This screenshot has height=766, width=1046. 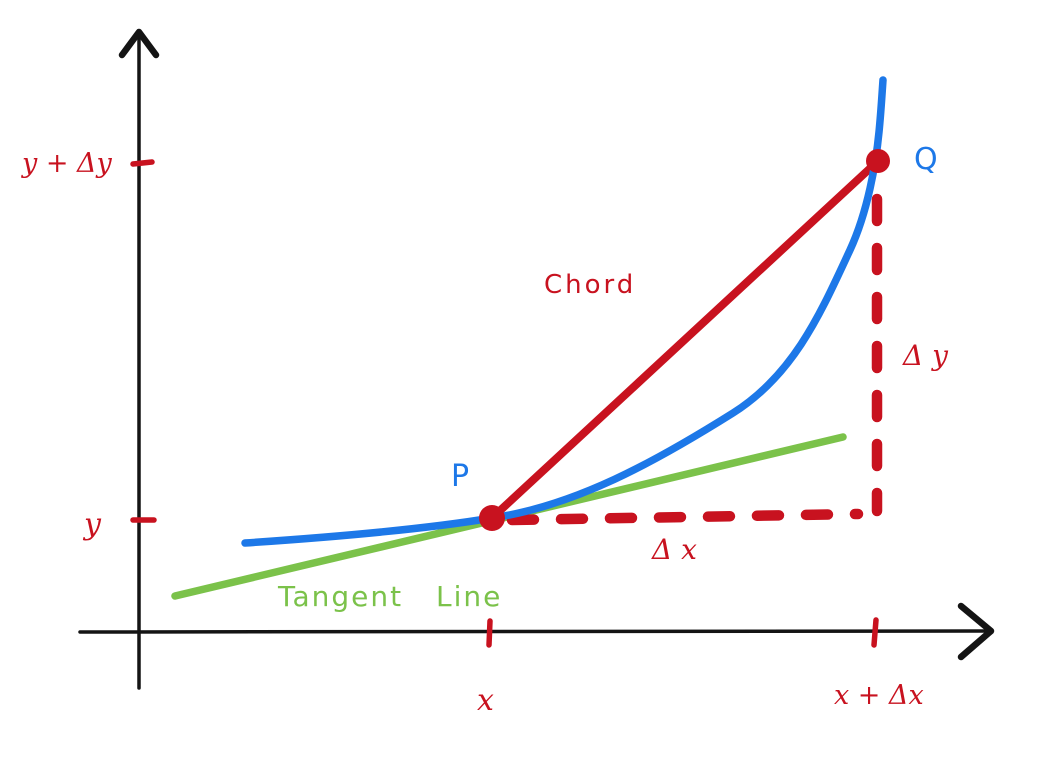 I want to click on y-axis-arrowhead-icon, so click(x=139, y=43).